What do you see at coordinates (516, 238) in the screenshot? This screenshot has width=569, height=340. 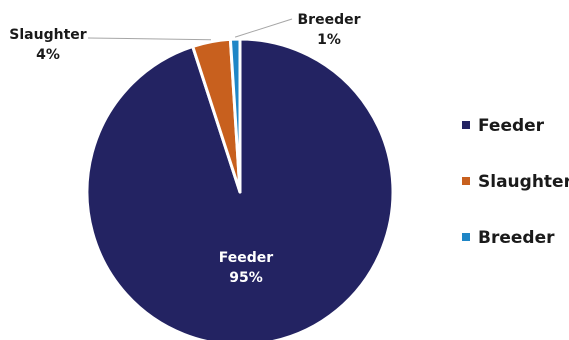 I see `legend-label-breeder: Breeder` at bounding box center [516, 238].